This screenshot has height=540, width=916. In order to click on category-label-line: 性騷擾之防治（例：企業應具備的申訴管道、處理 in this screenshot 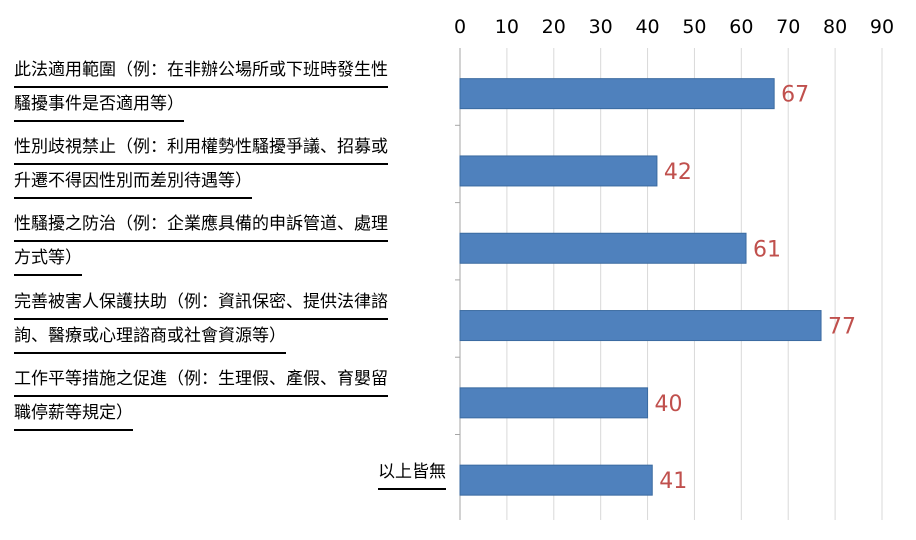, I will do `click(201, 225)`.